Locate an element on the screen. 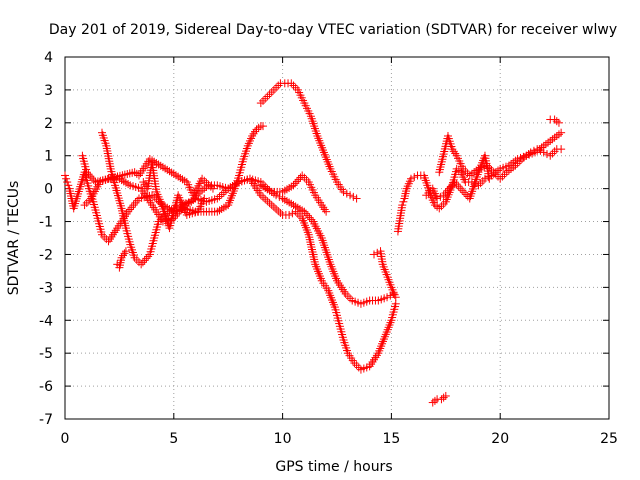  y-tick-label: 1 is located at coordinates (48, 157).